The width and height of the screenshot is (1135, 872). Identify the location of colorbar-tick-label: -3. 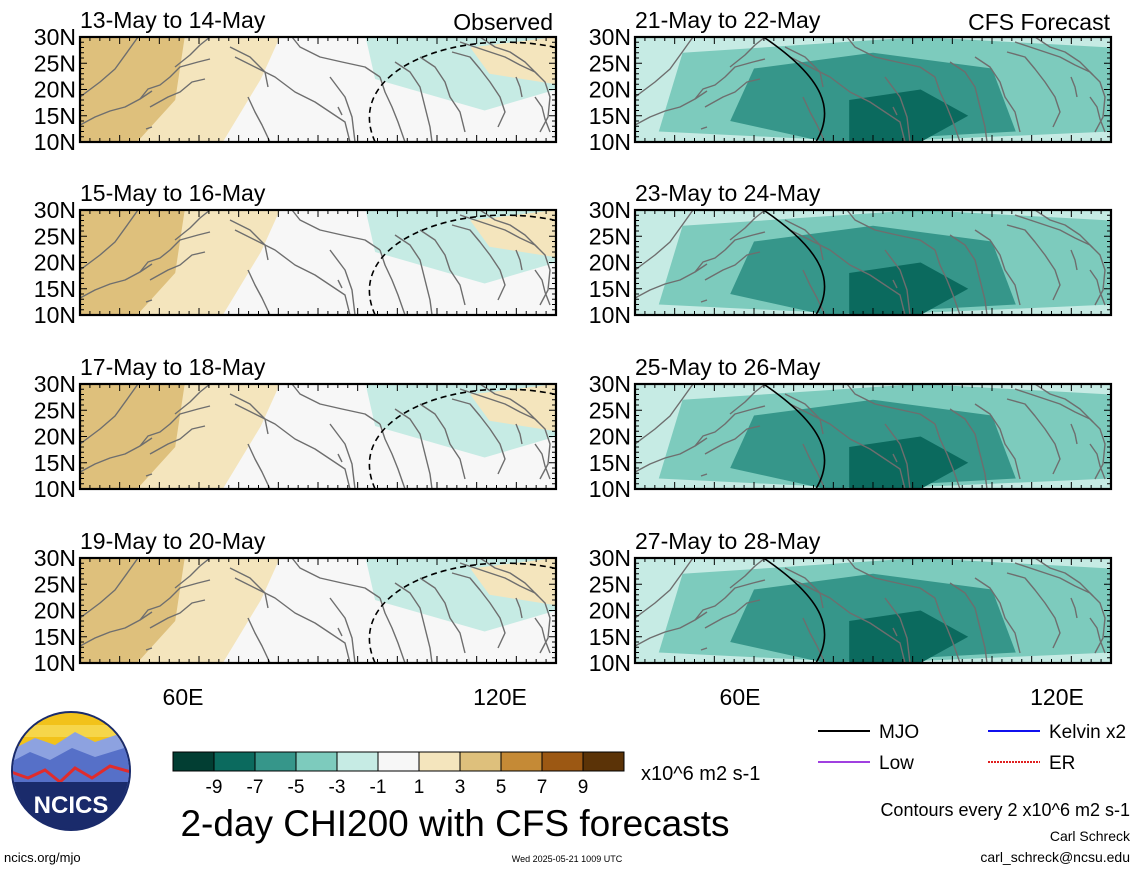
(337, 787).